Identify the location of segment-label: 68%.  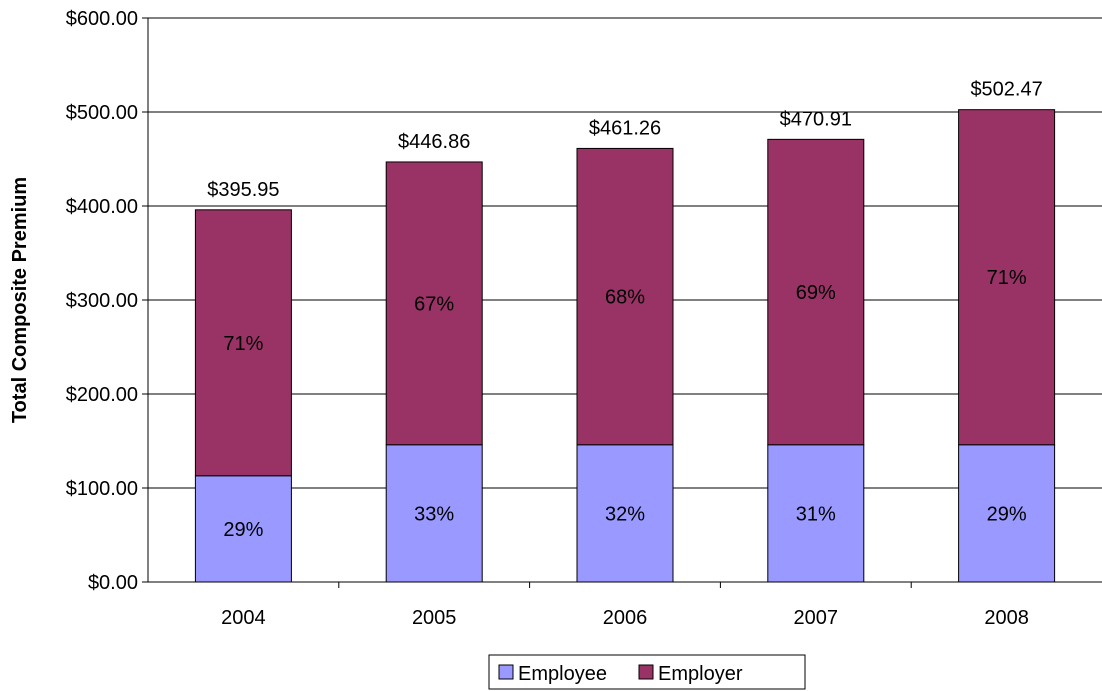
(625, 298).